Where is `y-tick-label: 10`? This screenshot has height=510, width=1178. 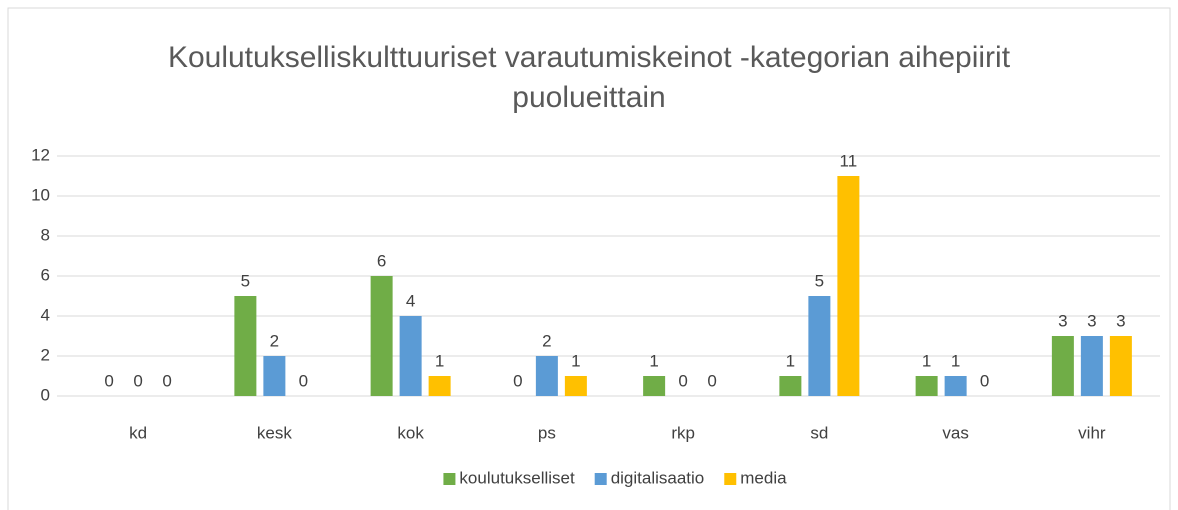 y-tick-label: 10 is located at coordinates (40, 194).